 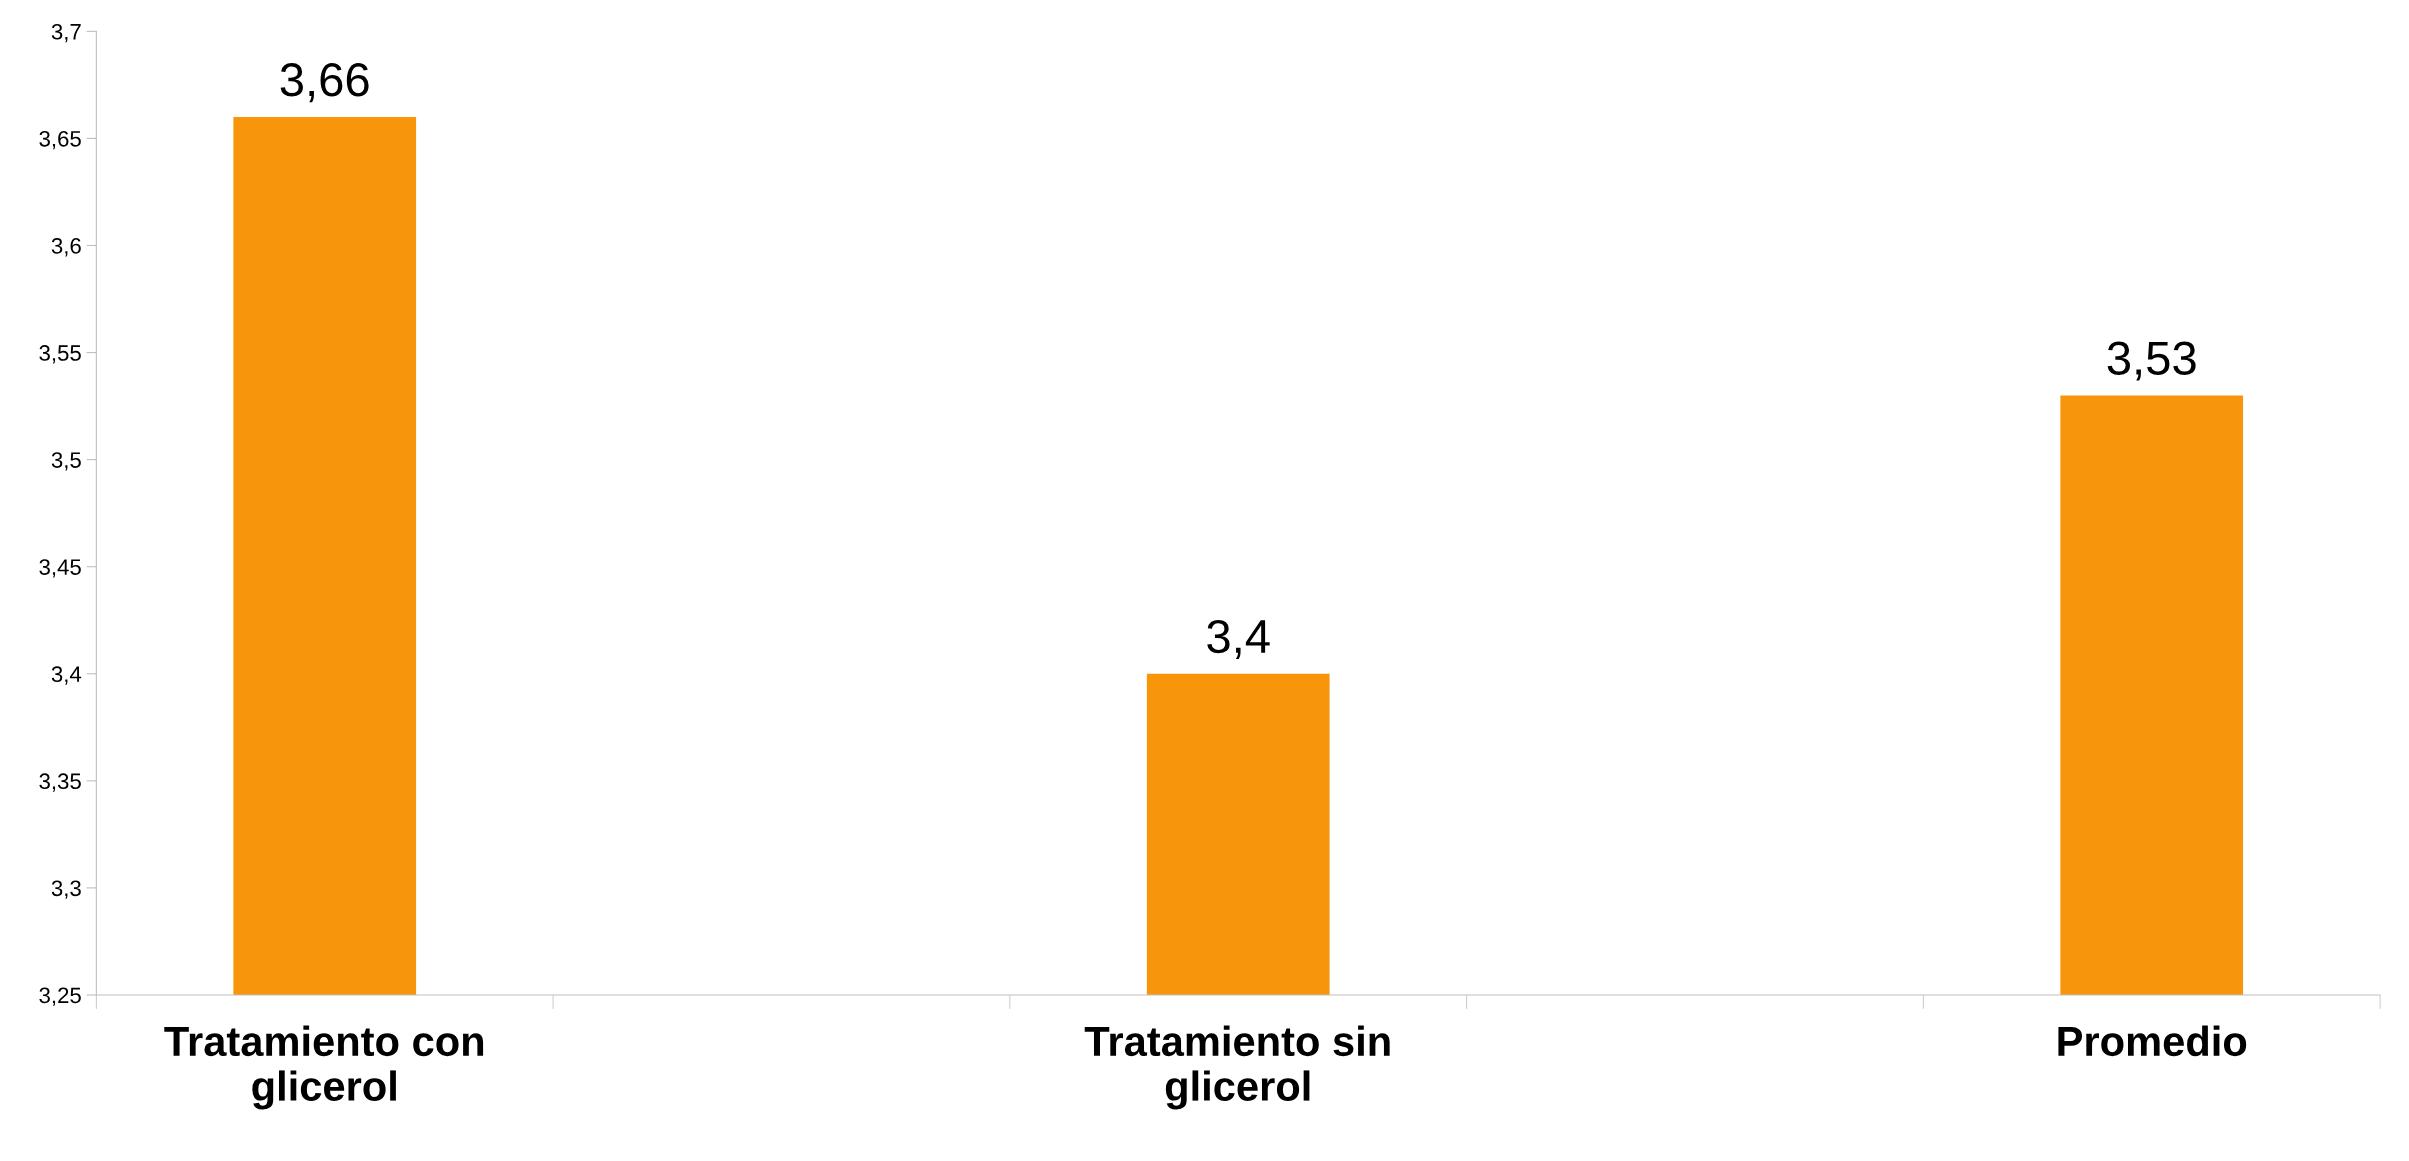 What do you see at coordinates (60, 568) in the screenshot?
I see `y-tick-label: 3,45` at bounding box center [60, 568].